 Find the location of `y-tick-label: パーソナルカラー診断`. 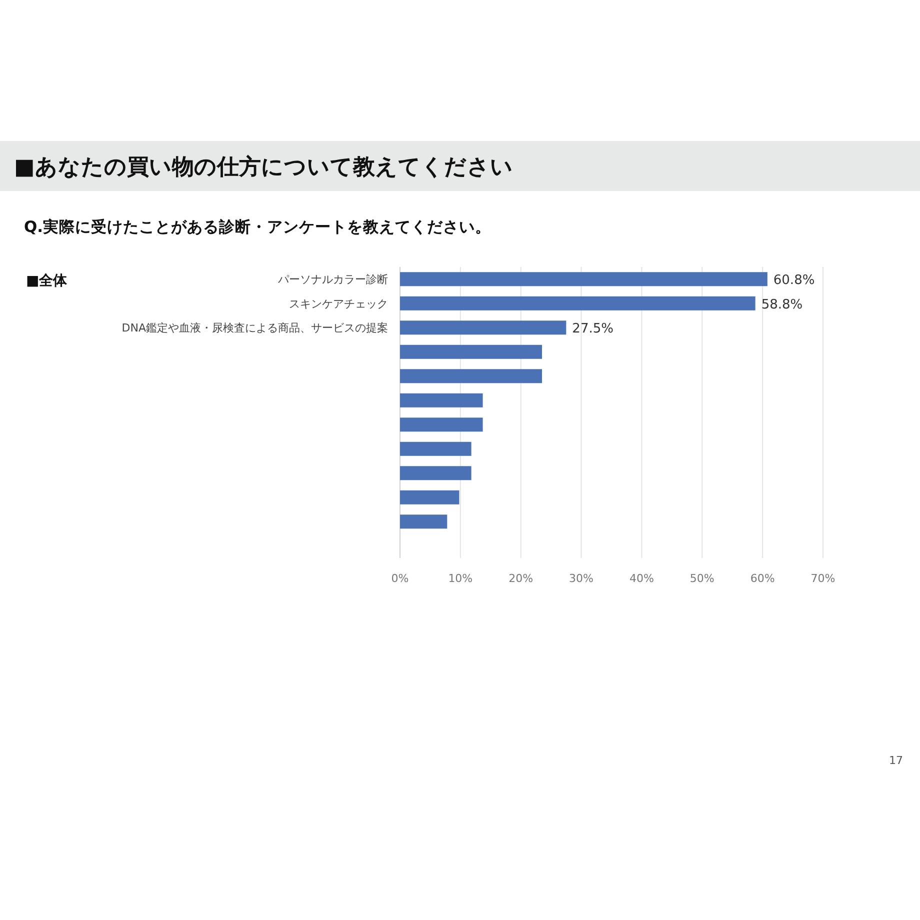

y-tick-label: パーソナルカラー診断 is located at coordinates (332, 279).